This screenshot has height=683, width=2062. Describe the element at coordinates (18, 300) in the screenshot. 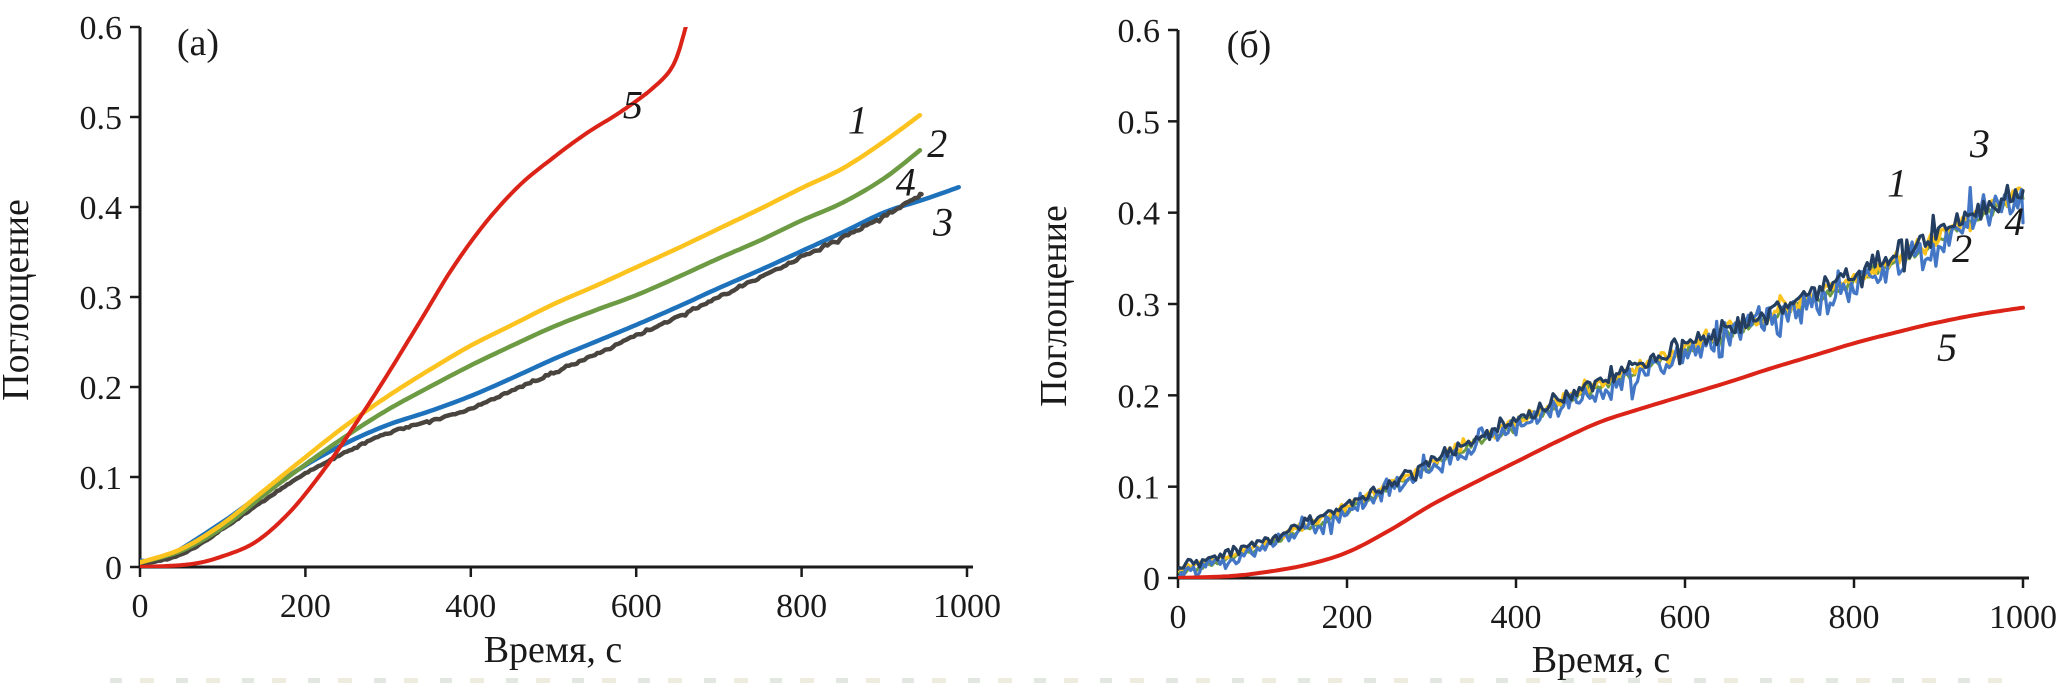

I see `panel-a-y-axis-label: Поглощение` at that location.